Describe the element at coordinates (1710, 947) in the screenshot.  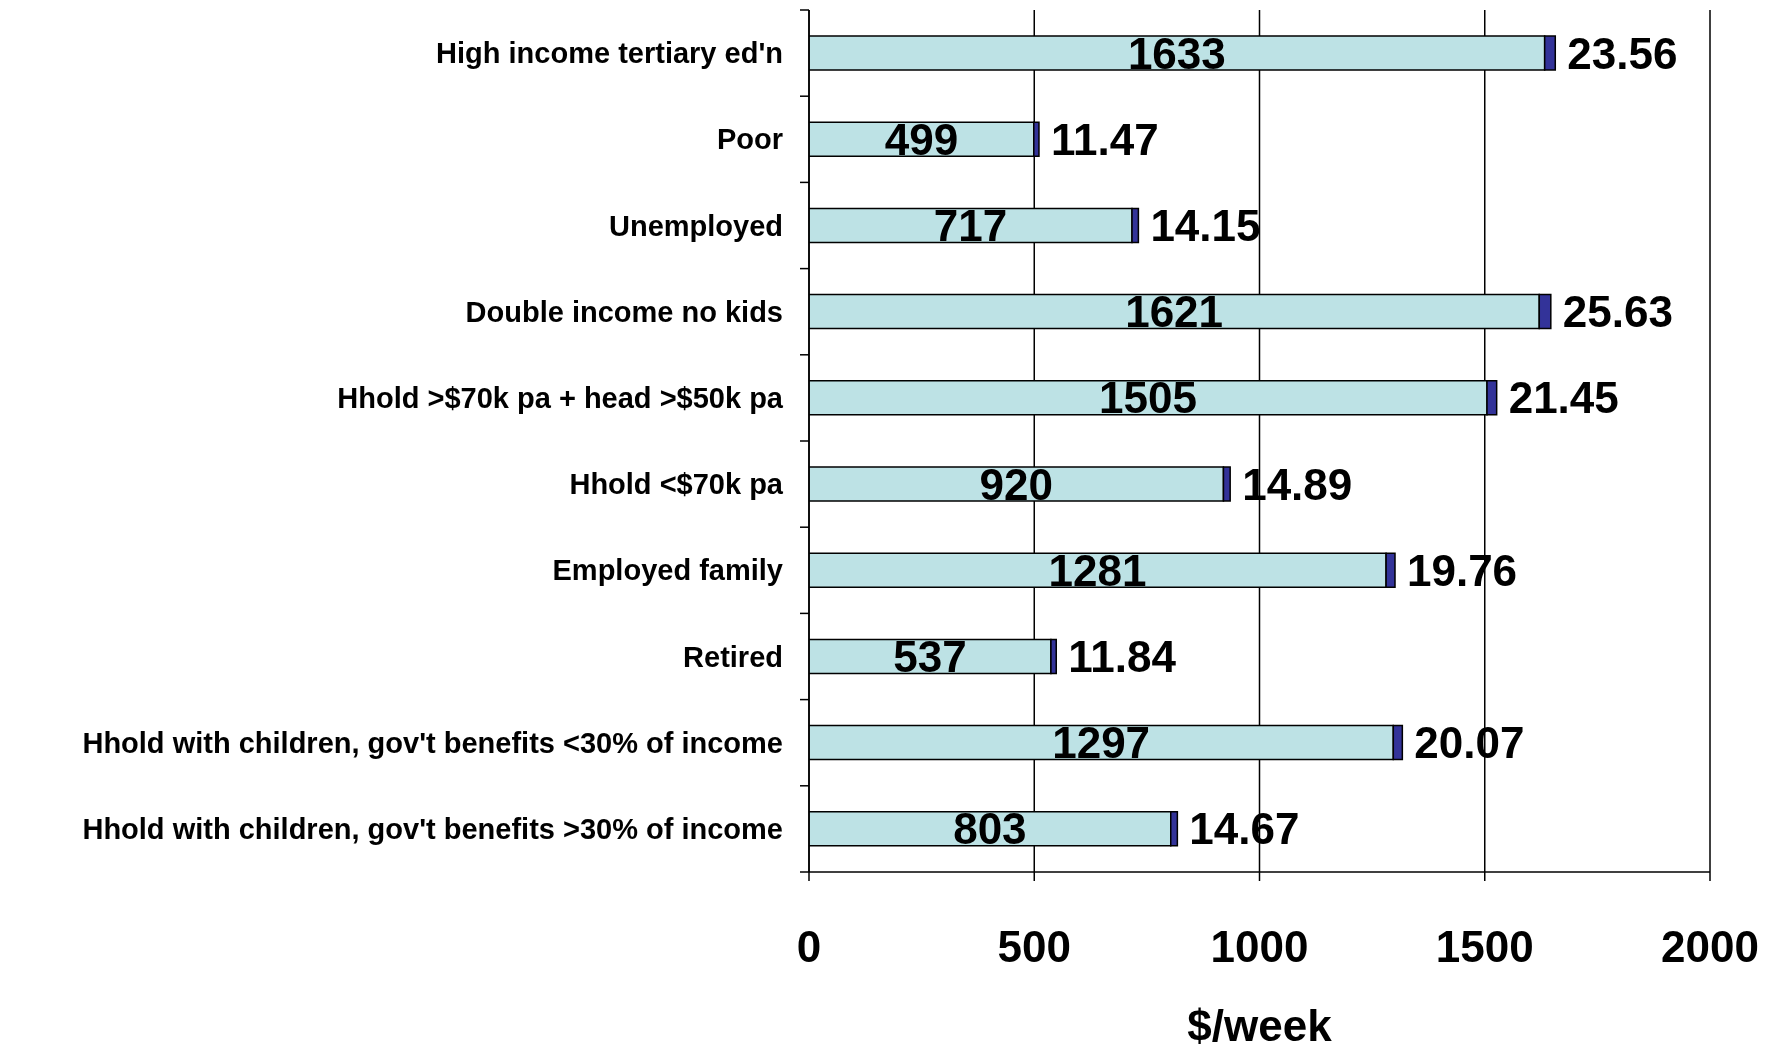
I see `x-tick-label: 2000` at that location.